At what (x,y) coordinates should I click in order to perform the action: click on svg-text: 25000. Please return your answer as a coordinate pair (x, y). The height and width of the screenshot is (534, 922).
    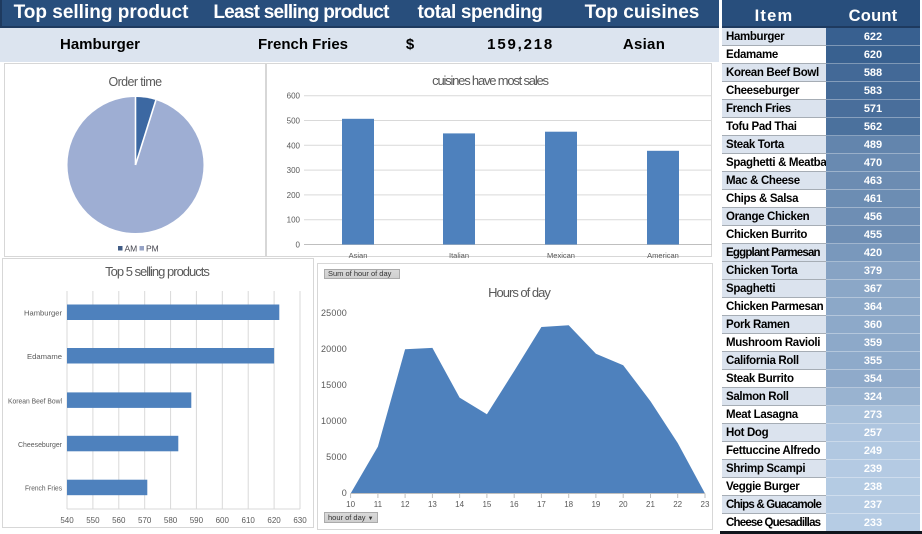
    Looking at the image, I should click on (334, 313).